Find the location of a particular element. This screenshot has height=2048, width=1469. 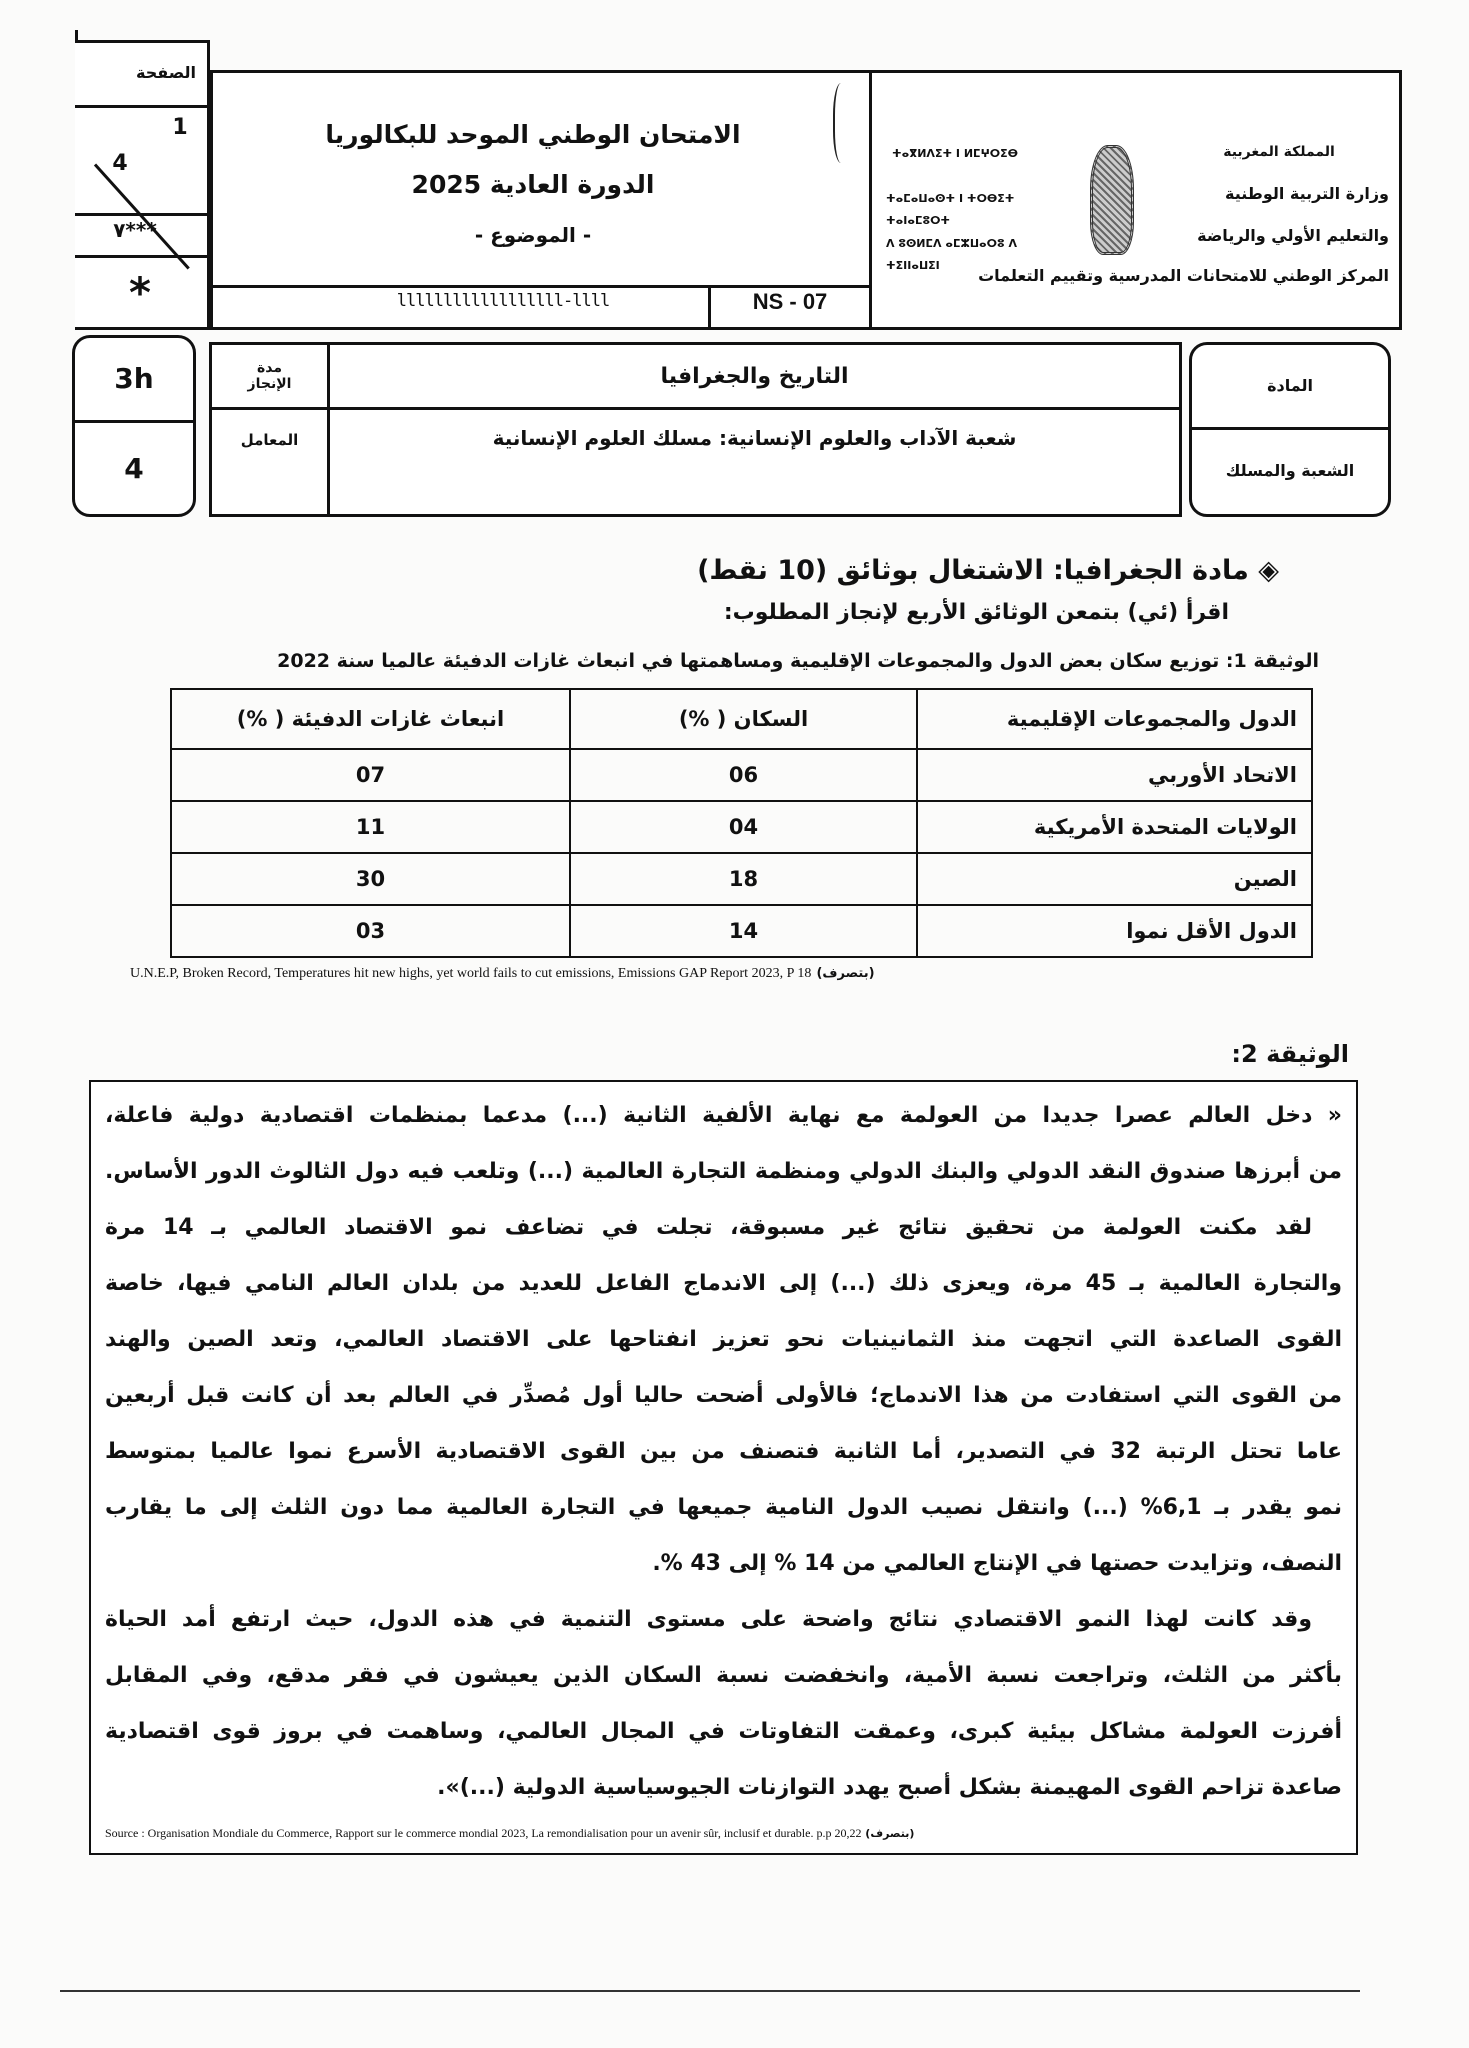

coef-value: 4 is located at coordinates (134, 468).